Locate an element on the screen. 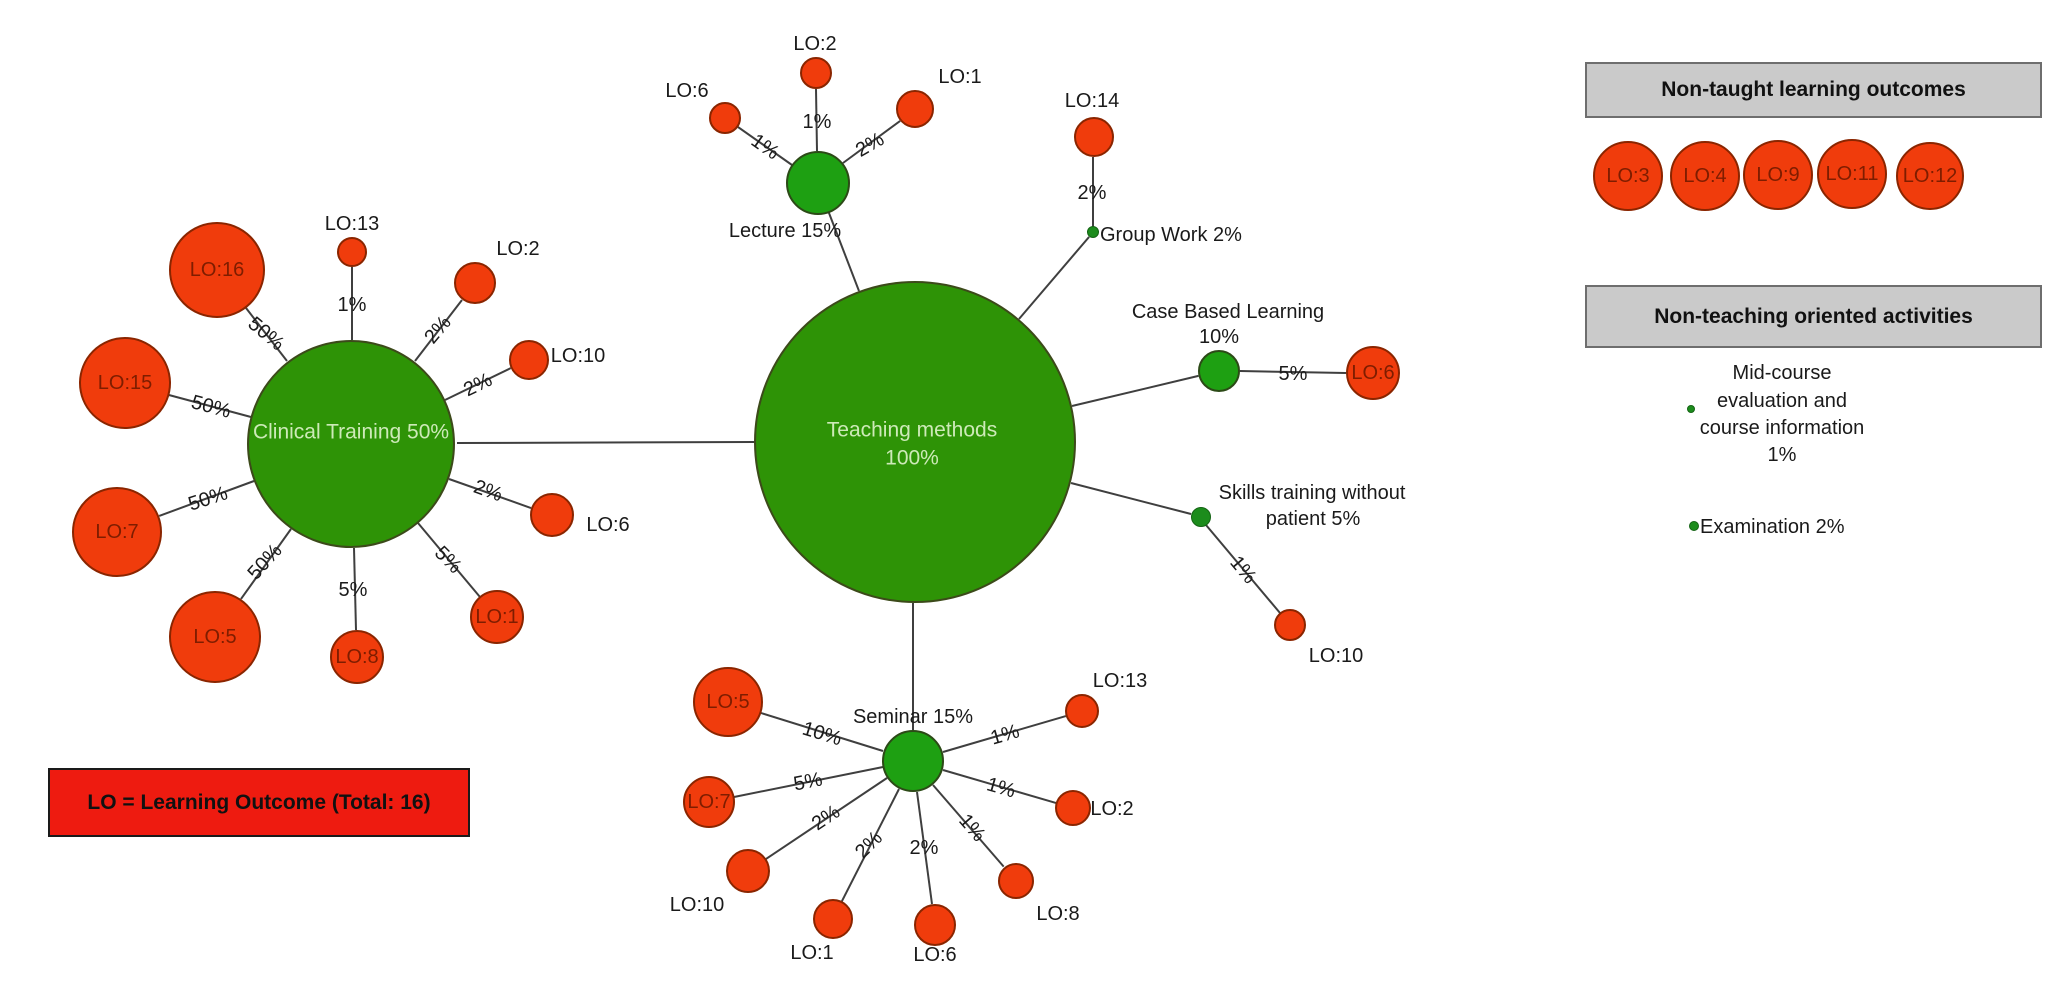 The image size is (2059, 1001). node-clinical-training is located at coordinates (351, 444).